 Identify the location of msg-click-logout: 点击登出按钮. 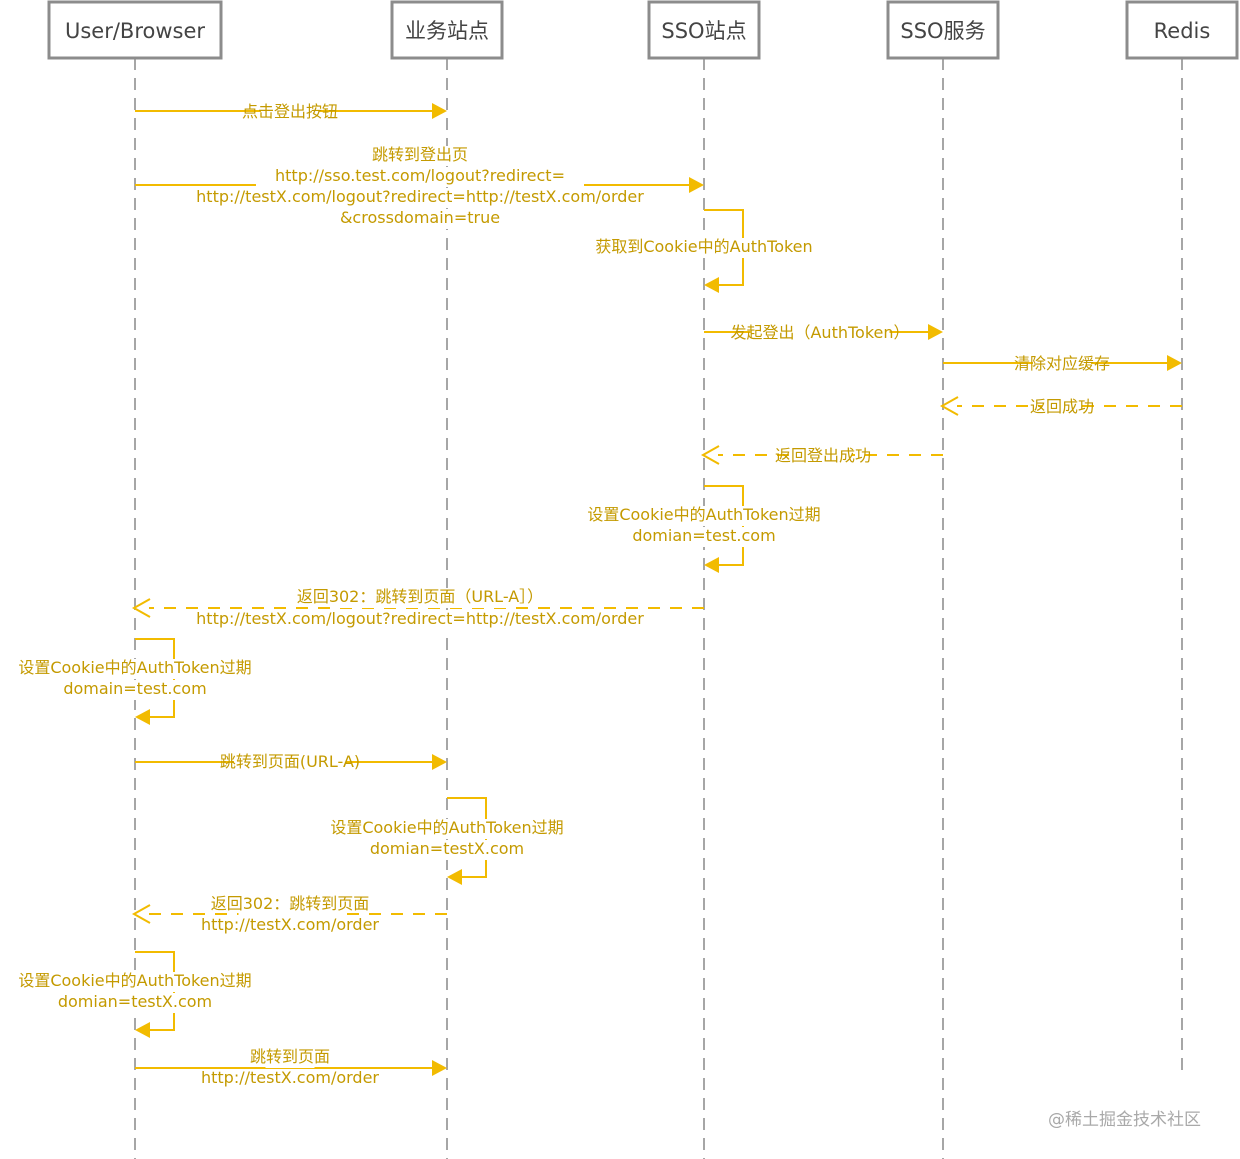
(291, 112).